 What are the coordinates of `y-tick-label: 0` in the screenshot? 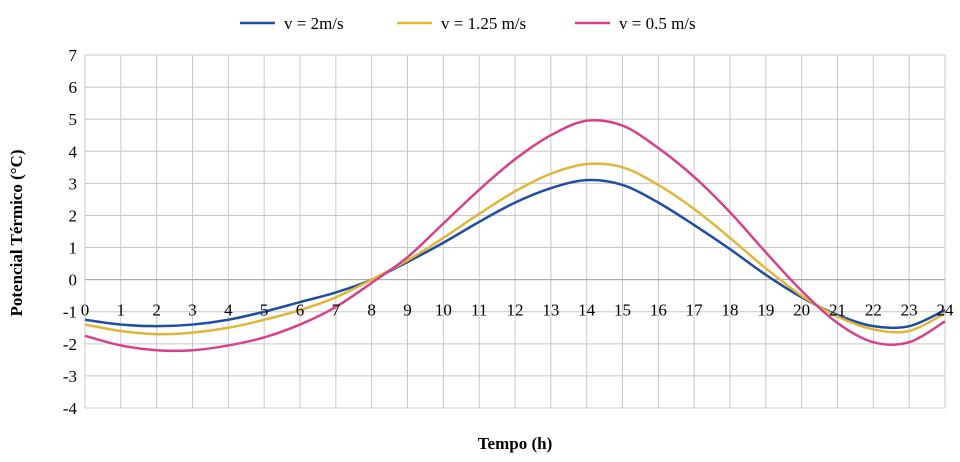 It's located at (73, 280).